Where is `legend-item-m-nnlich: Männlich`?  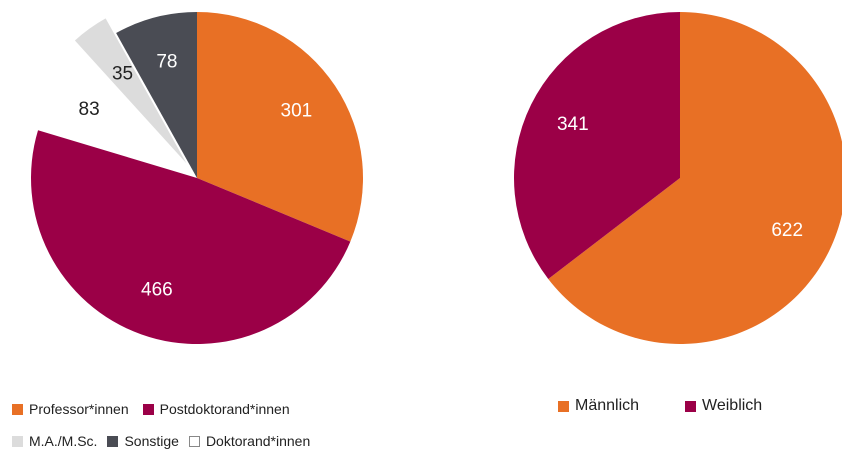
legend-item-m-nnlich: Männlich is located at coordinates (598, 406).